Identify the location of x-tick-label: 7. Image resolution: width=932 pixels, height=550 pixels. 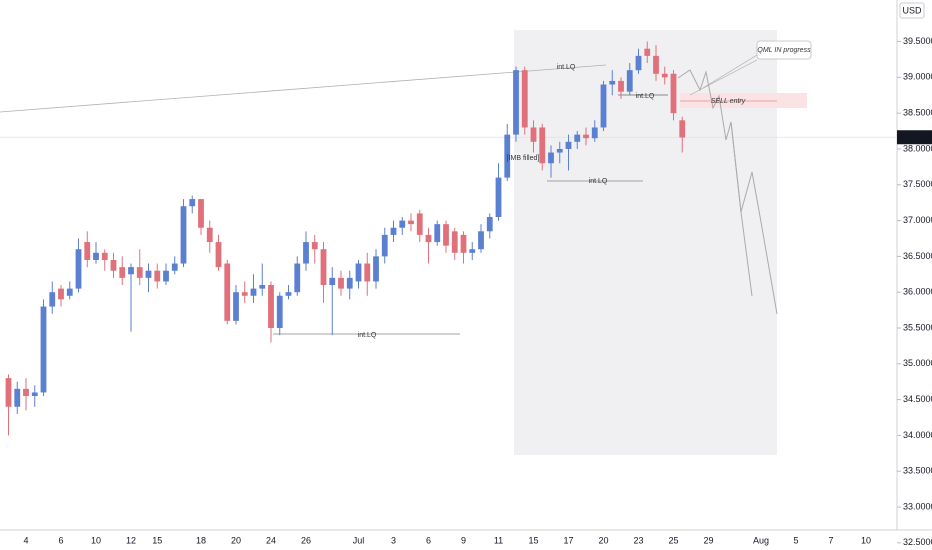
(830, 540).